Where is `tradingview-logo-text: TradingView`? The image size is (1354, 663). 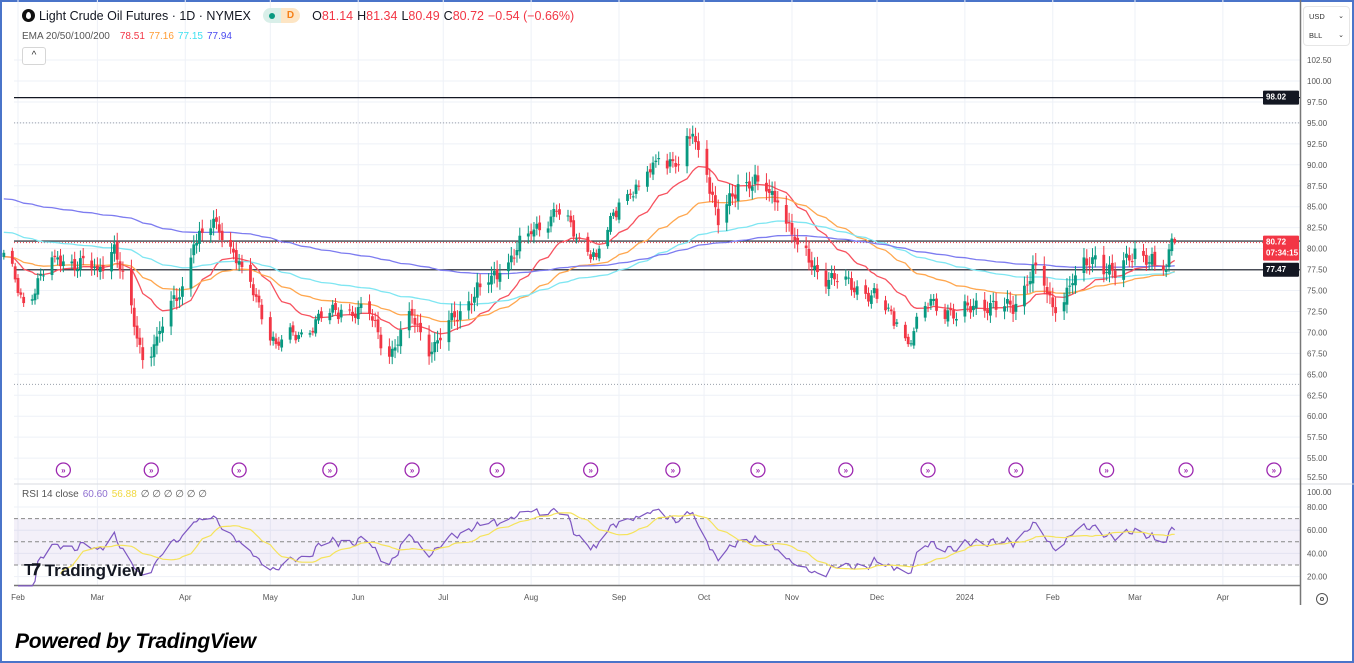
tradingview-logo-text: TradingView is located at coordinates (94, 570).